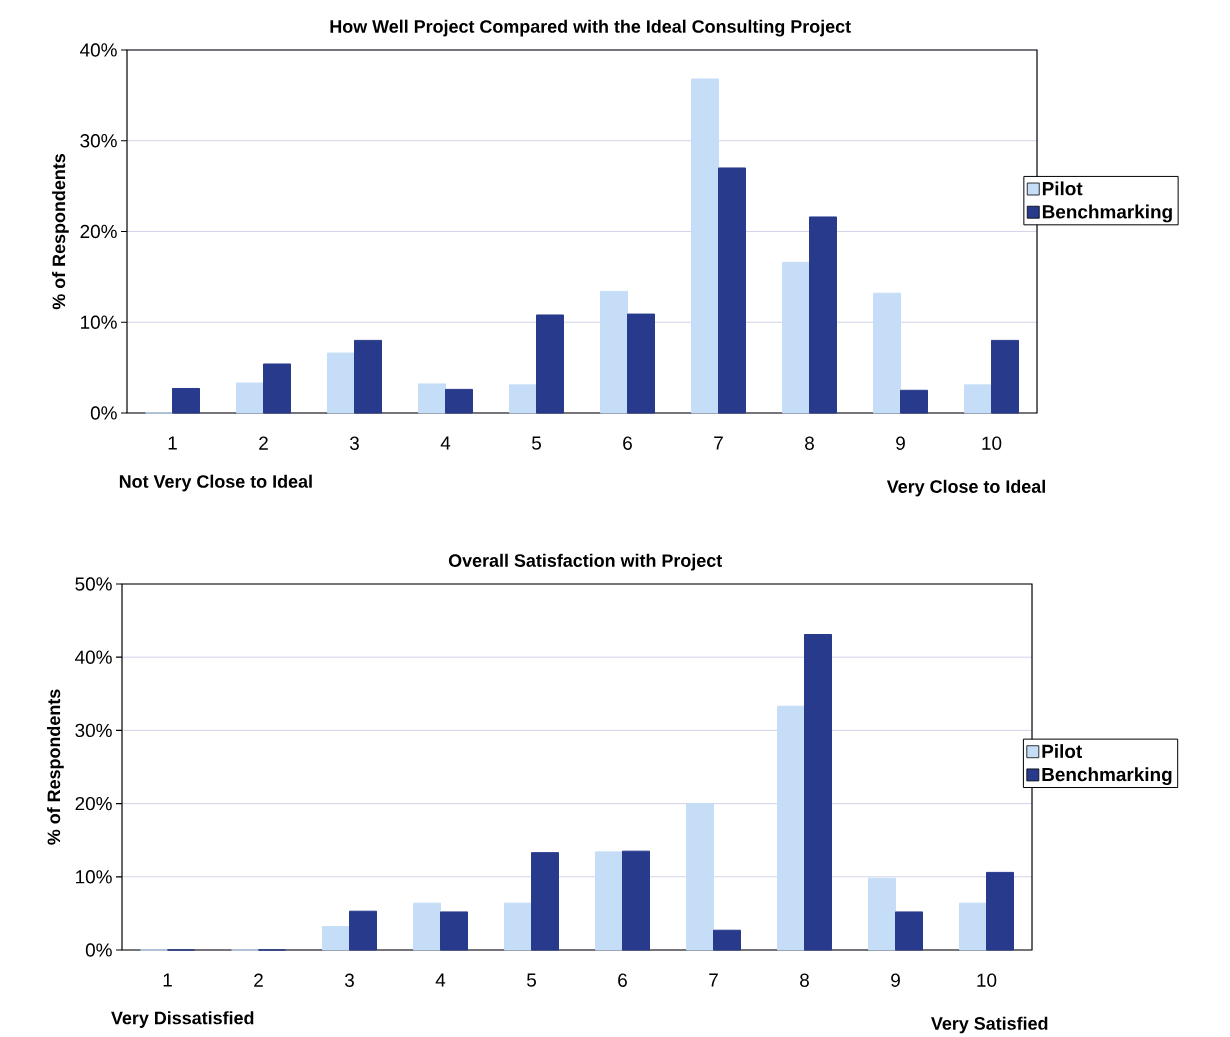 The height and width of the screenshot is (1037, 1230). What do you see at coordinates (182, 1019) in the screenshot?
I see `text: Very Dissatisfied` at bounding box center [182, 1019].